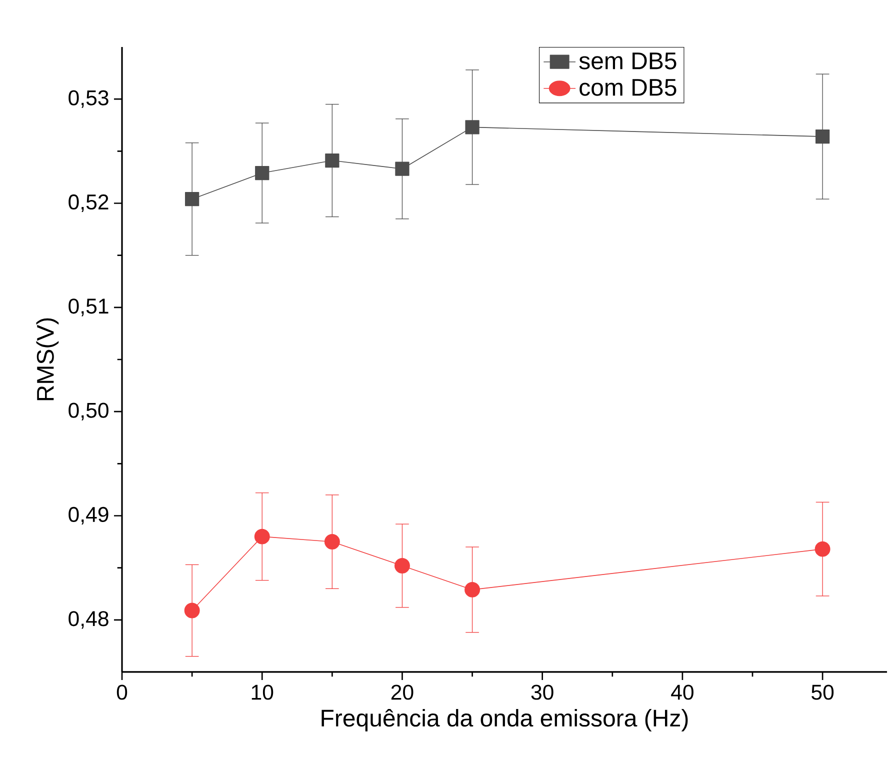  What do you see at coordinates (628, 87) in the screenshot?
I see `legend-label: com DB5` at bounding box center [628, 87].